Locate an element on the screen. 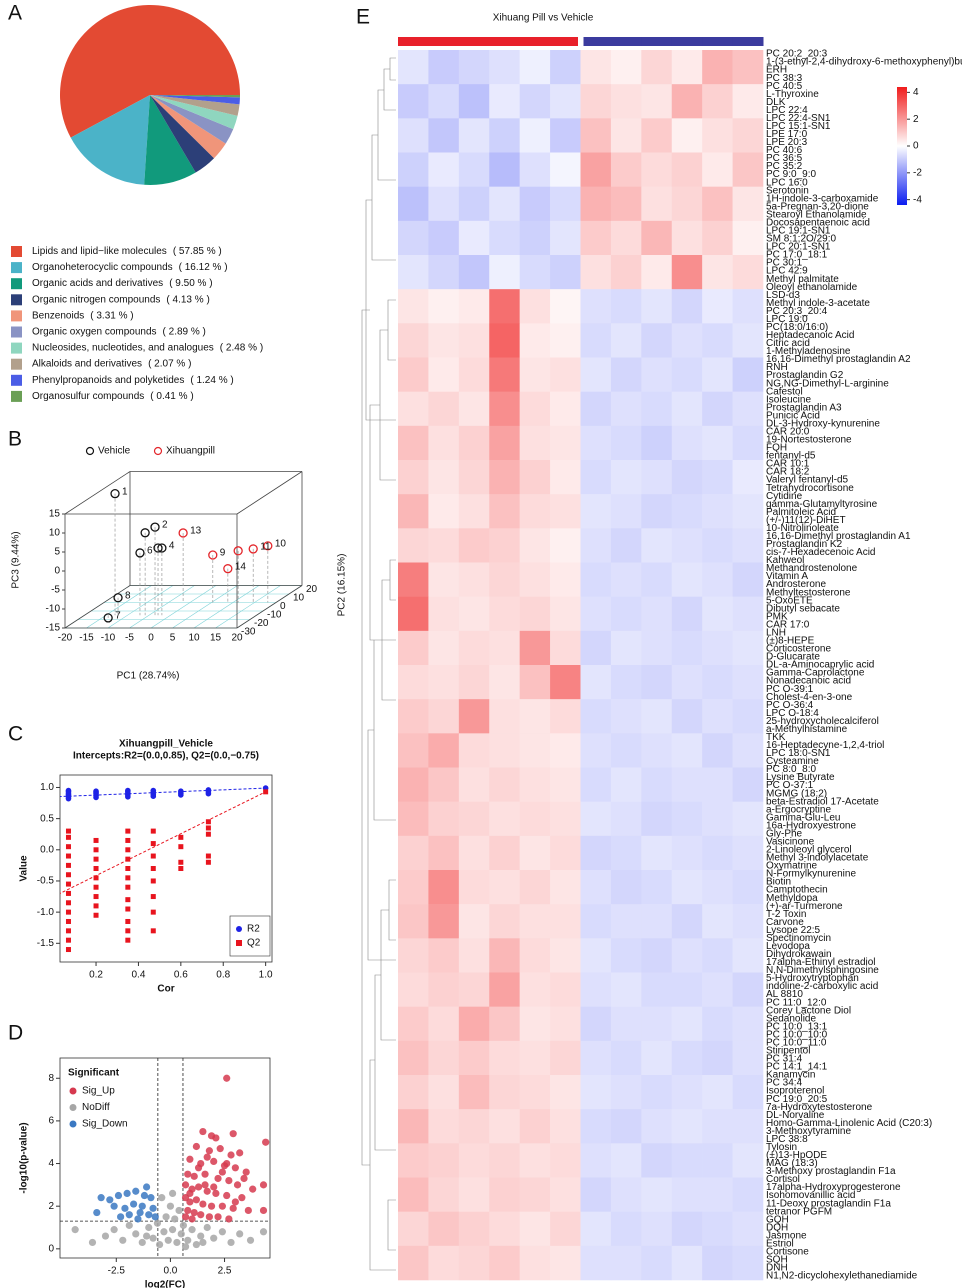 The width and height of the screenshot is (962, 1288). point-label: 13 is located at coordinates (196, 531).